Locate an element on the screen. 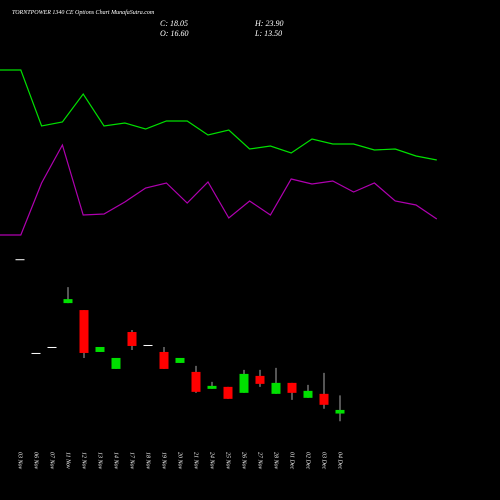 The width and height of the screenshot is (500, 500). x-tick-label: 28 Nov is located at coordinates (276, 461).